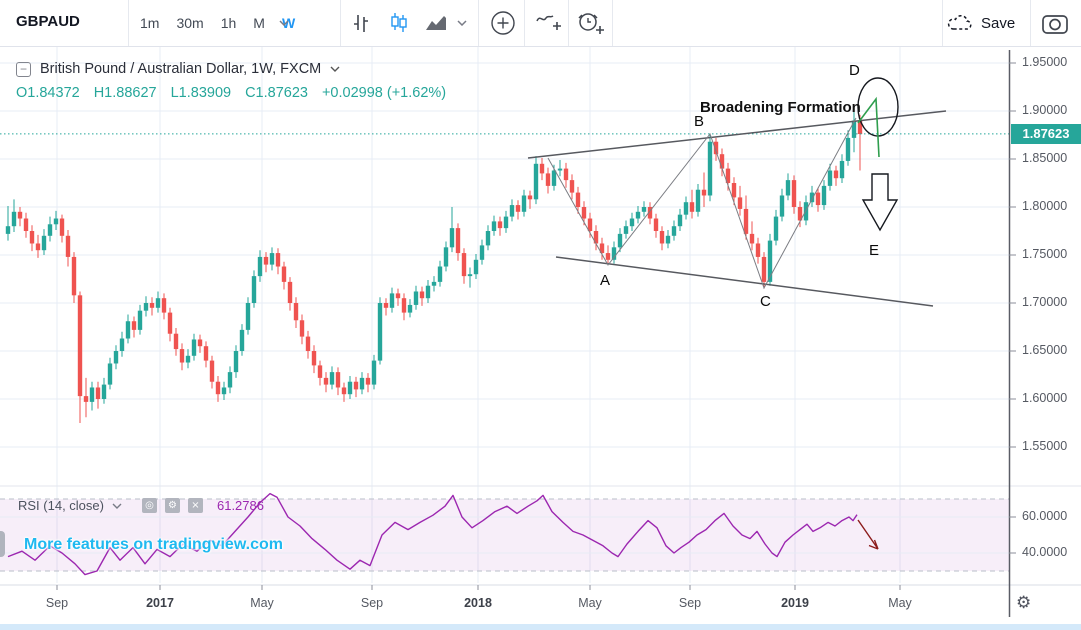  Describe the element at coordinates (744, 281) in the screenshot. I see `trendline-drawing` at that location.